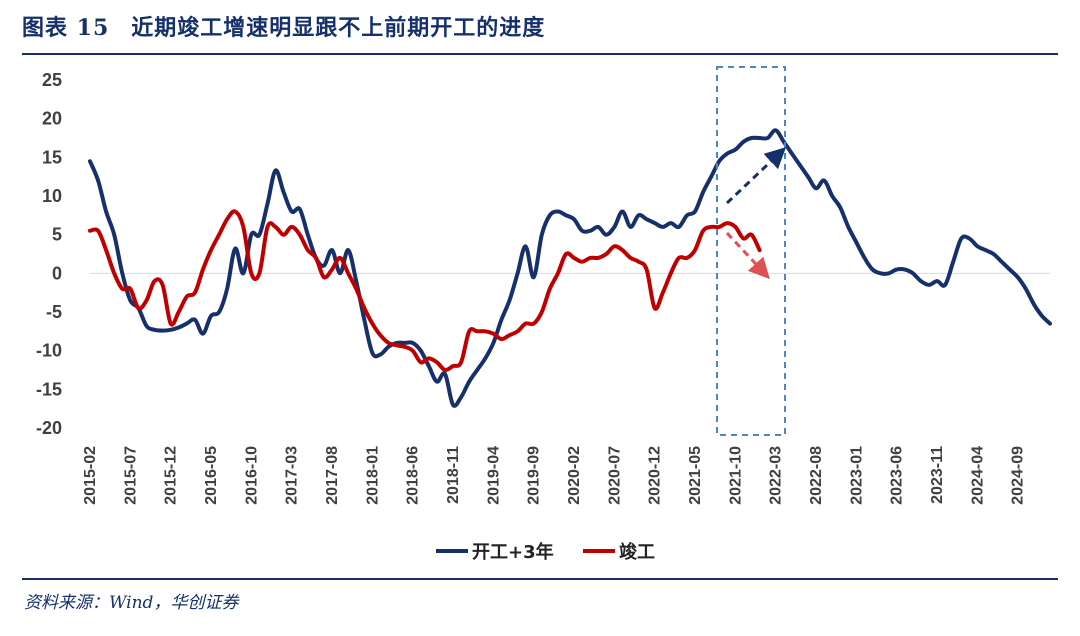  I want to click on x-tick-label: 2019-09, so click(534, 475).